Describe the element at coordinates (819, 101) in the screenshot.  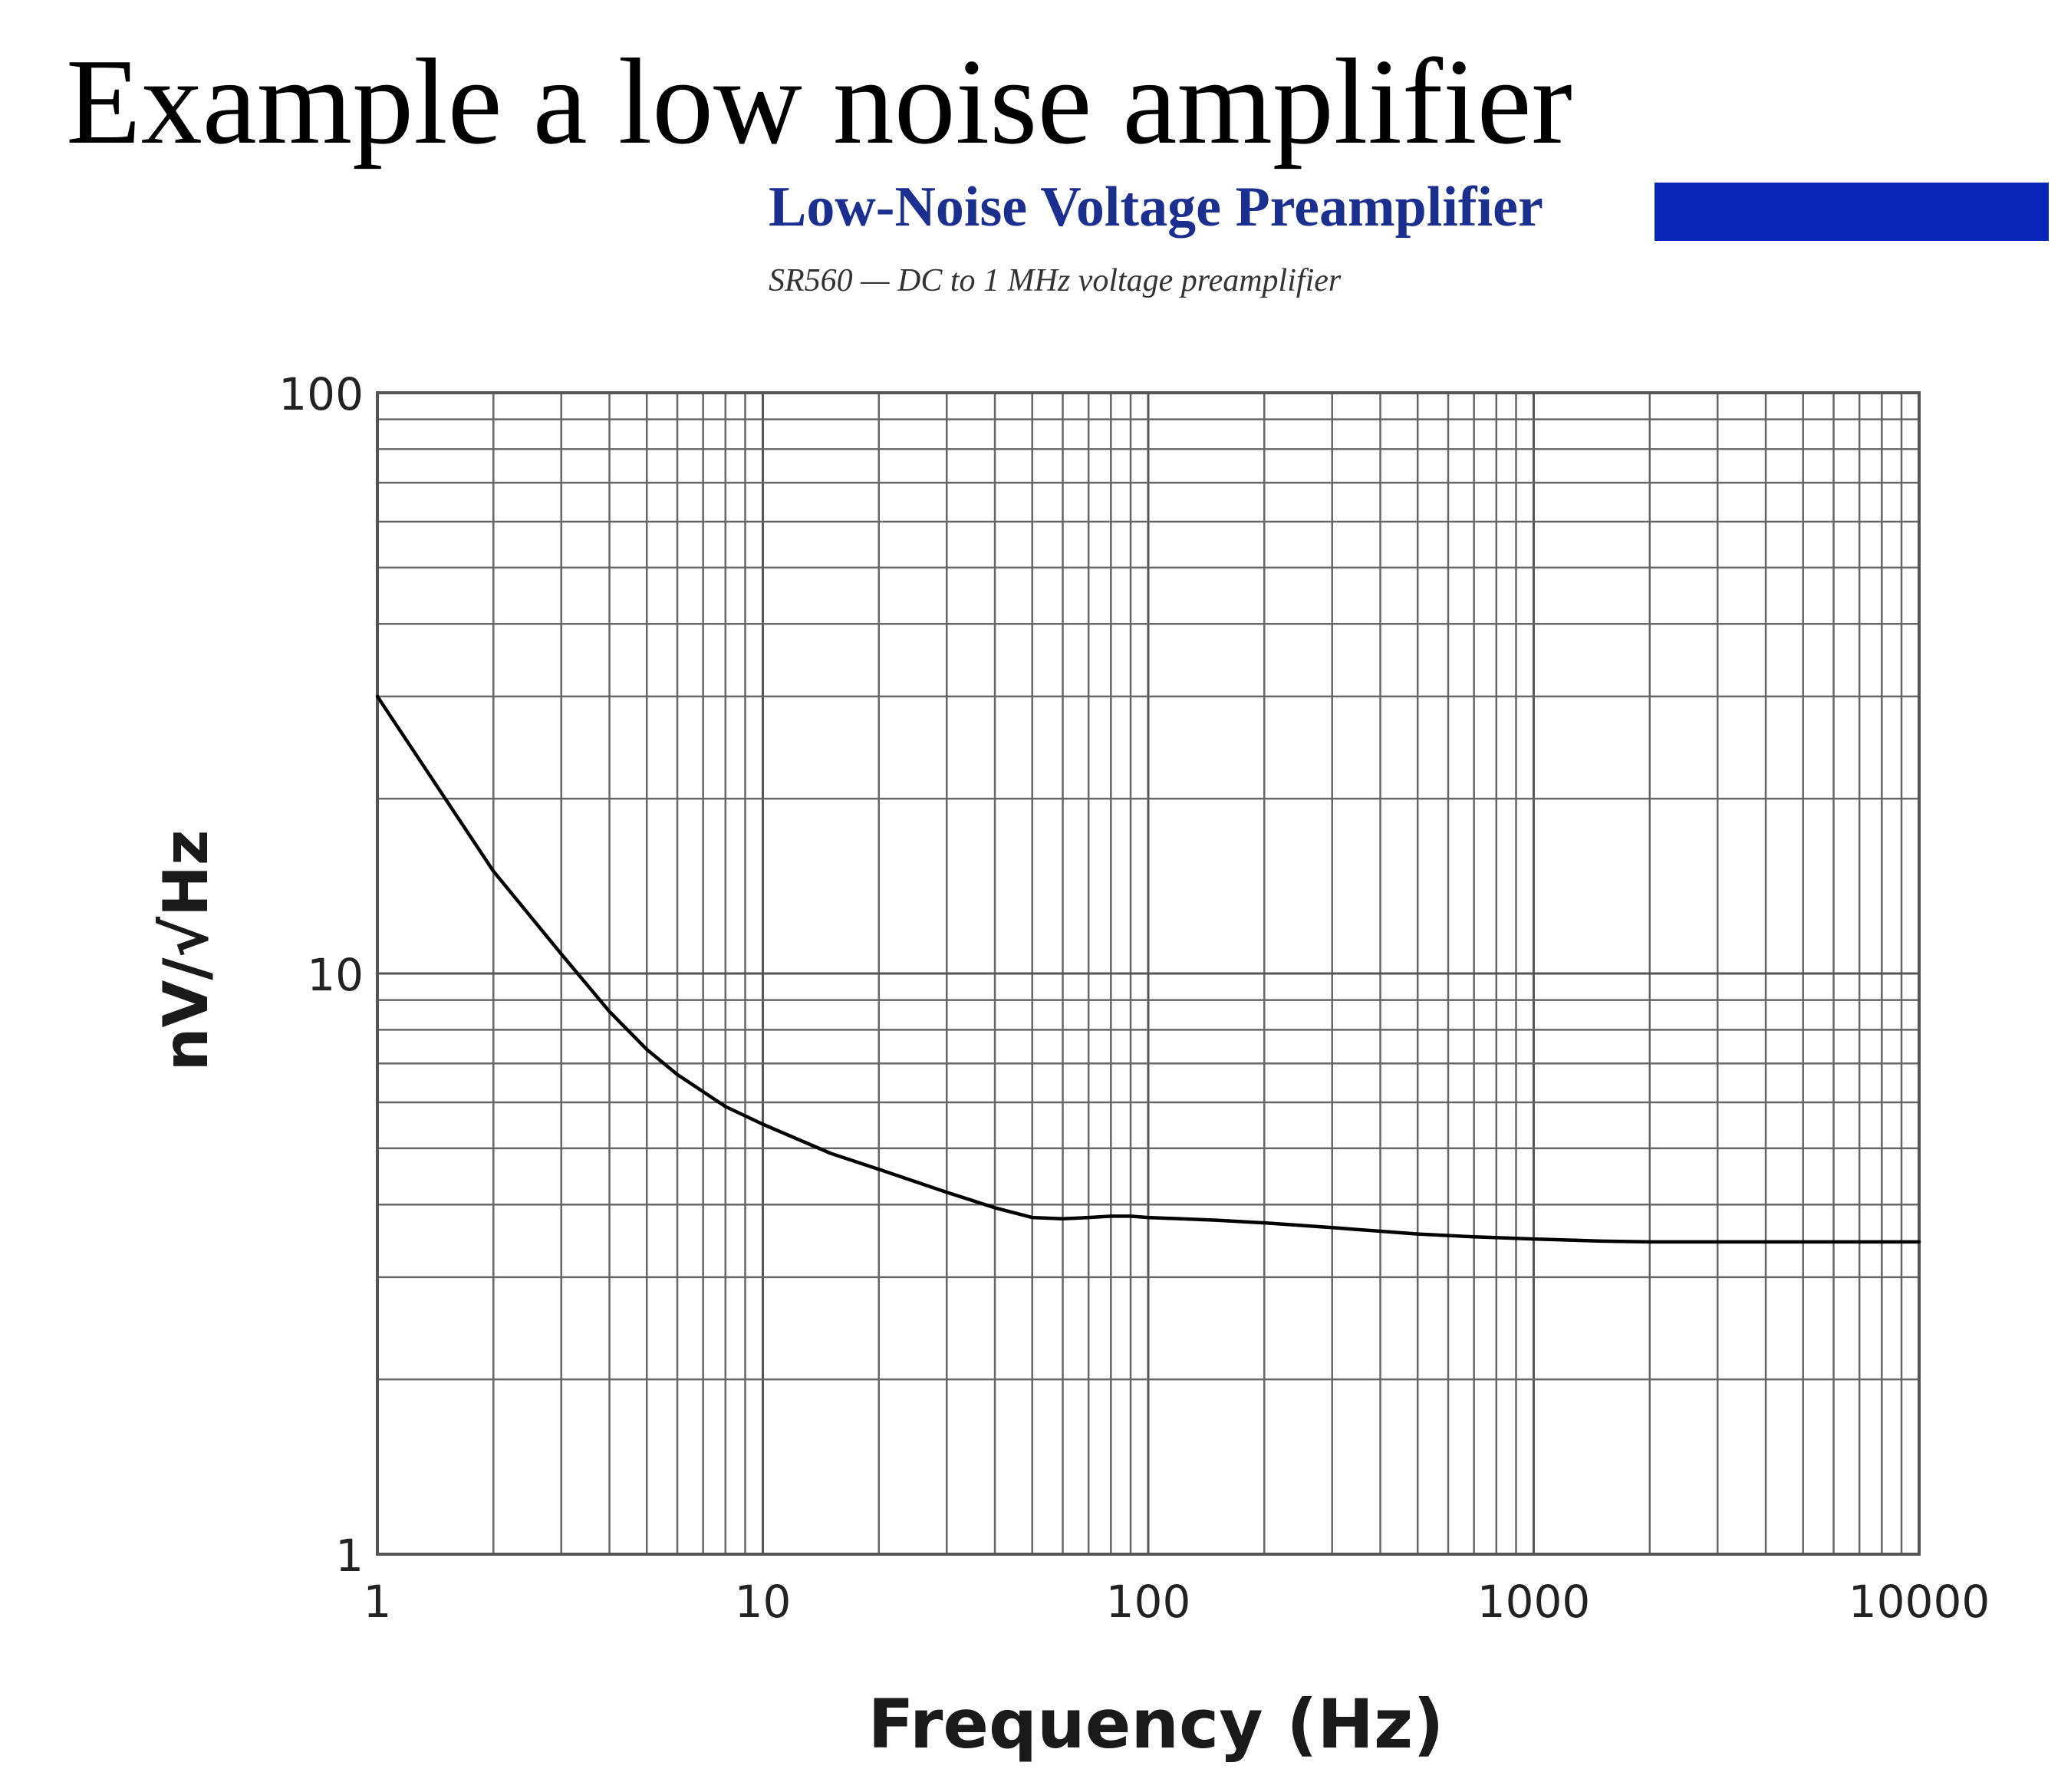
I see `page-title: Example a low noise amplifier` at that location.